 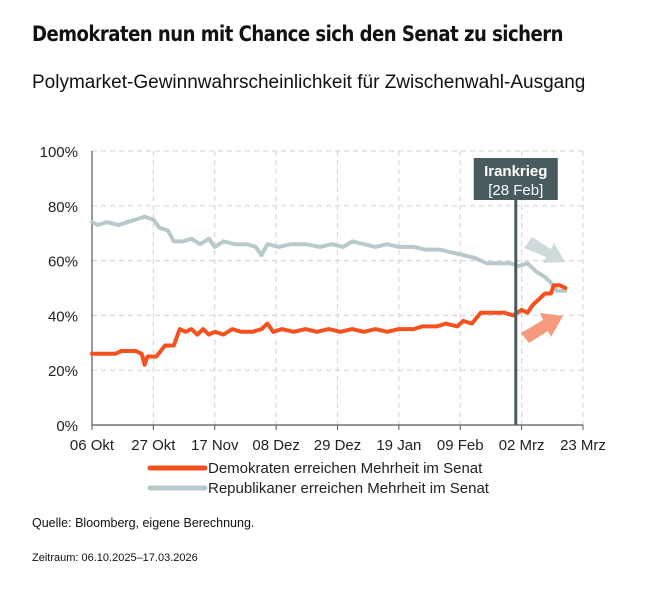 I want to click on source-note: Quelle: Bloomberg, eigene Berechnung., so click(x=143, y=523).